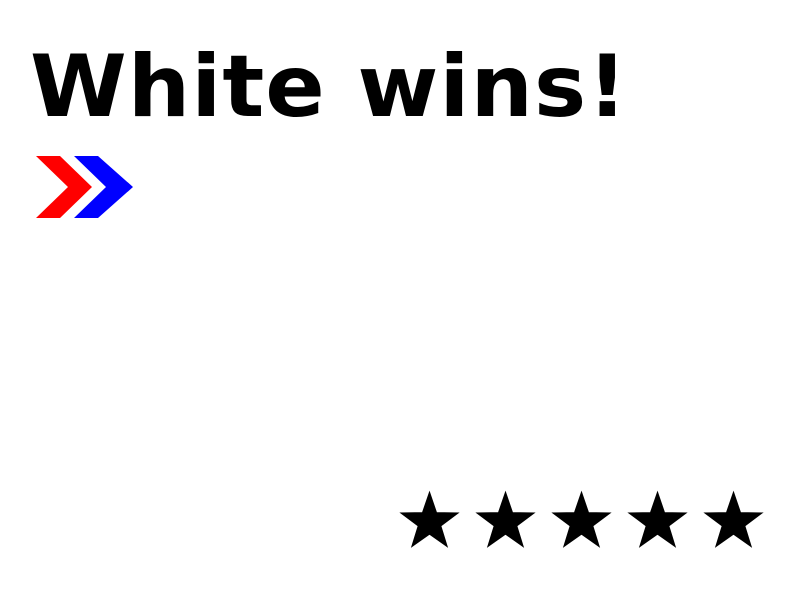  I want to click on blue-chevron-icon, so click(103, 187).